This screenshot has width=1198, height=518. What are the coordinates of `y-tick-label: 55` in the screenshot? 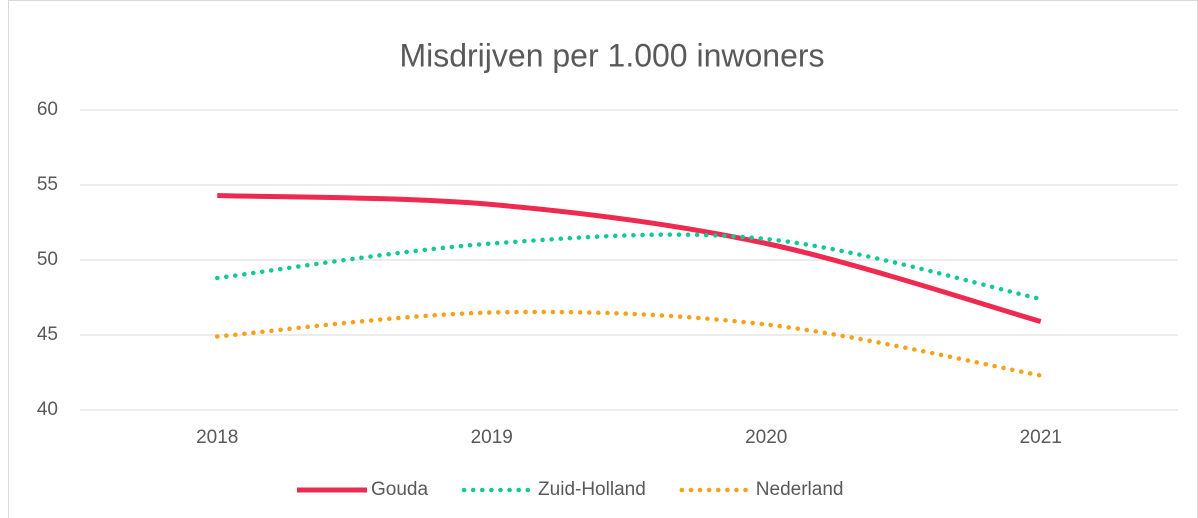 It's located at (47, 184).